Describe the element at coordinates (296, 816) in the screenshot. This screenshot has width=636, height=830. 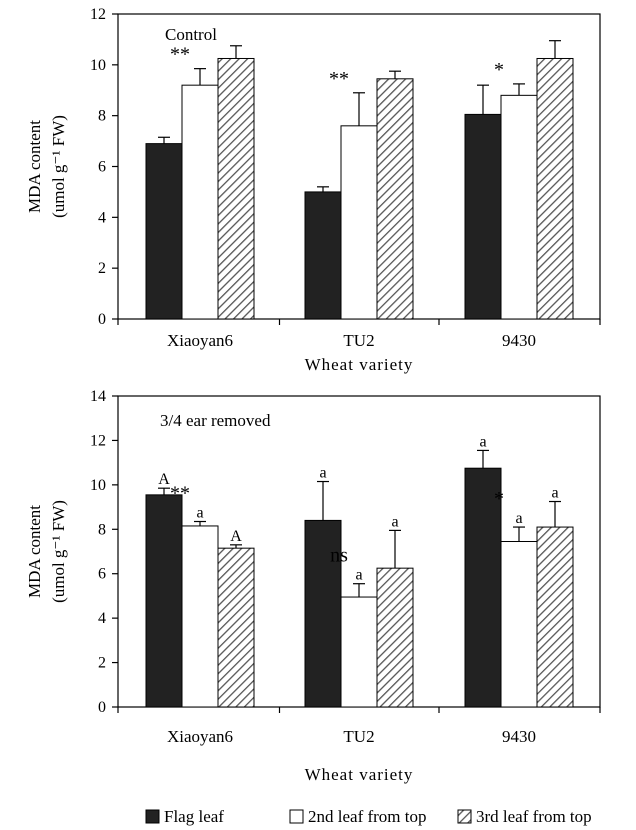
I see `legend-swatch-2nd-leaf` at that location.